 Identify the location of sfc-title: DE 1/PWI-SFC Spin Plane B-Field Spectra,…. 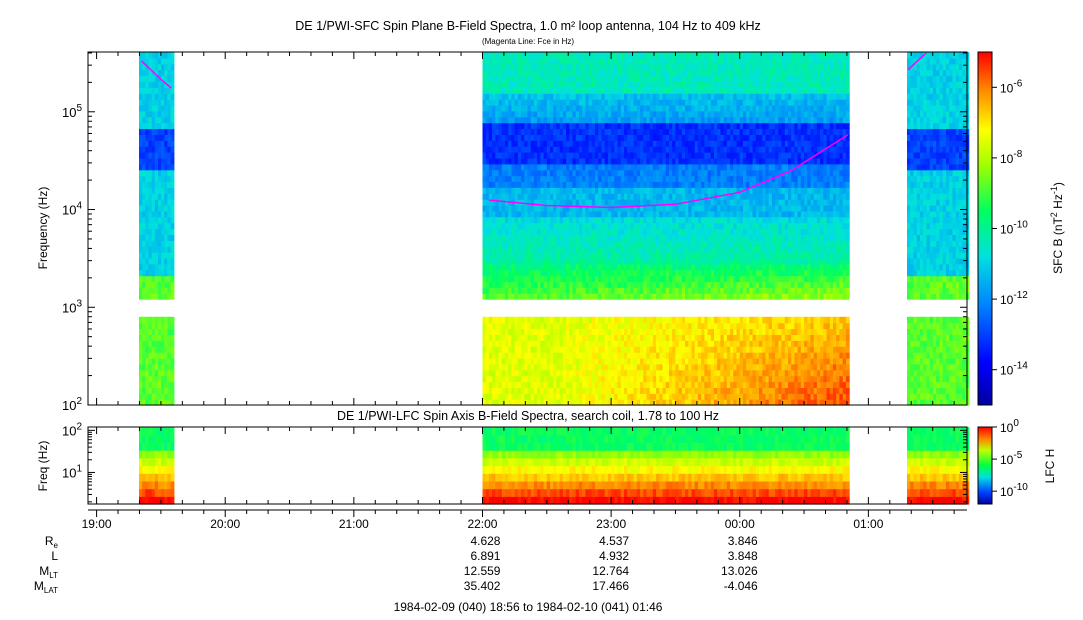
(528, 26).